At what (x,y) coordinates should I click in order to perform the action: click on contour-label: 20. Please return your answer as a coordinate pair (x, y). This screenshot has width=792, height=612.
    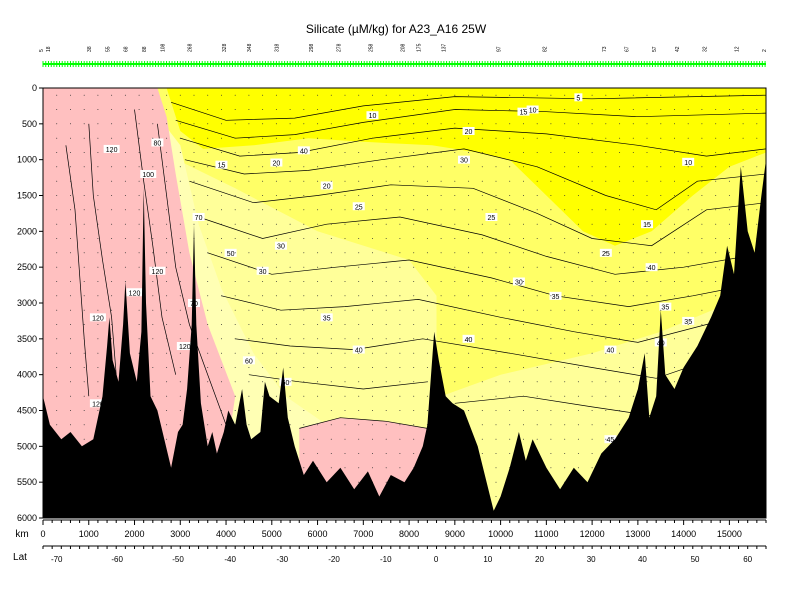
    Looking at the image, I should click on (276, 164).